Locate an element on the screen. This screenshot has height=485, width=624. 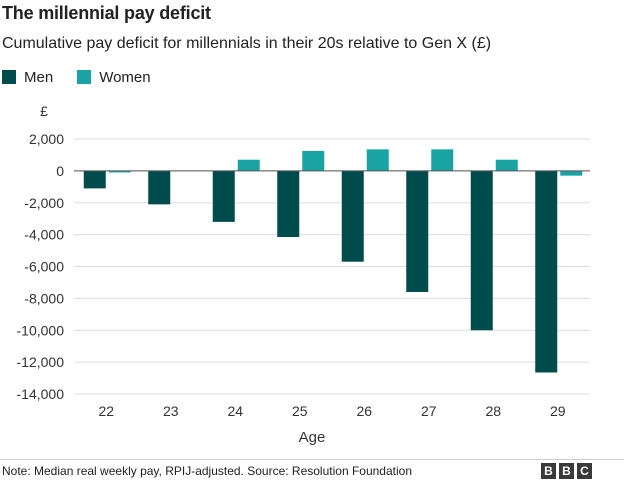
legend-item-men: Men is located at coordinates (27, 77).